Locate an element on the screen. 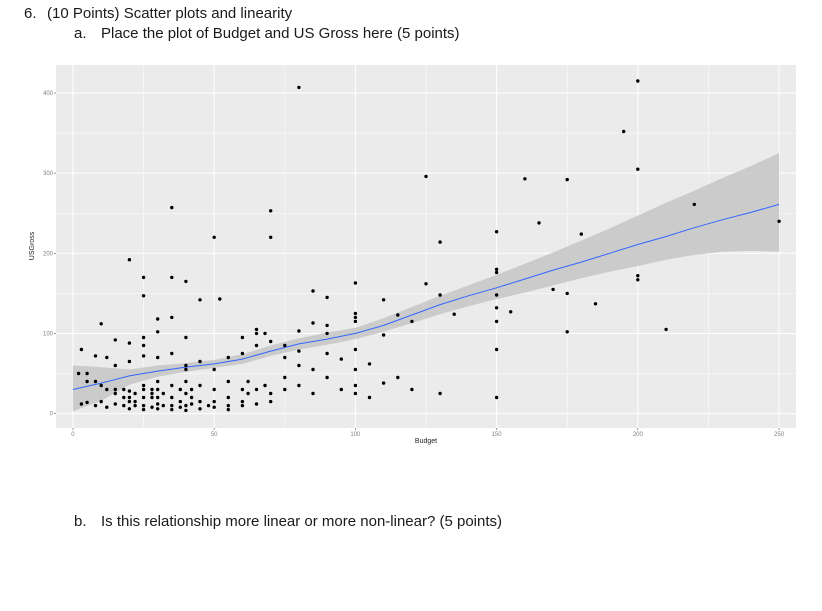 This screenshot has width=822, height=611. x-tick-label: 100 is located at coordinates (355, 435).